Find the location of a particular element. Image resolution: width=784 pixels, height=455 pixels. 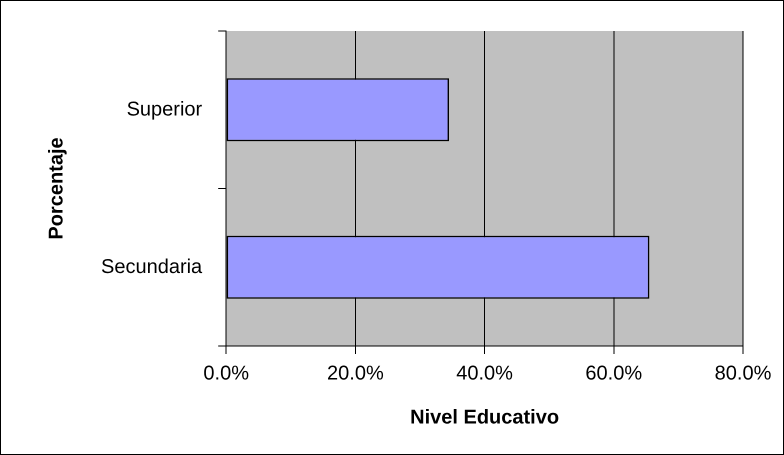

x-tick-label: 60.0% is located at coordinates (613, 373).